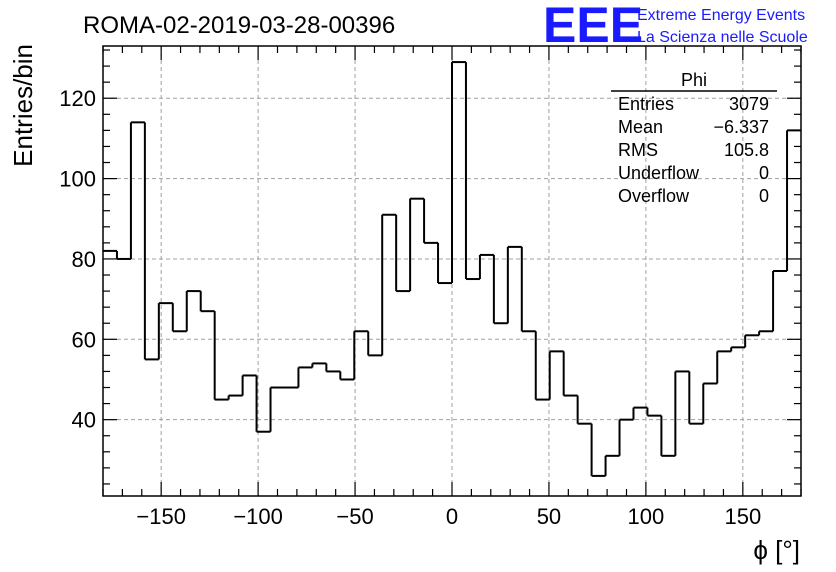 This screenshot has height=572, width=836. What do you see at coordinates (694, 80) in the screenshot?
I see `stats-box-title: Phi` at bounding box center [694, 80].